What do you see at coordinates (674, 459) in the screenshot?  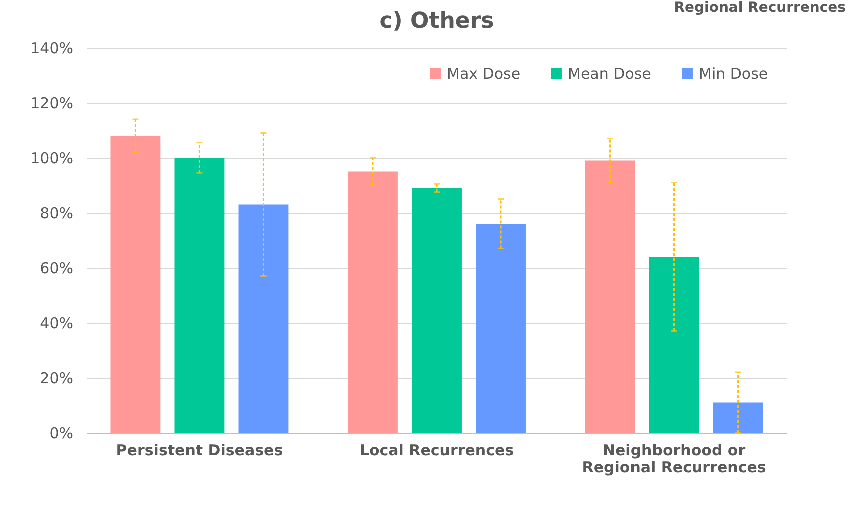 I see `x-tick-label: Neighborhood or Regional Recurrences` at bounding box center [674, 459].